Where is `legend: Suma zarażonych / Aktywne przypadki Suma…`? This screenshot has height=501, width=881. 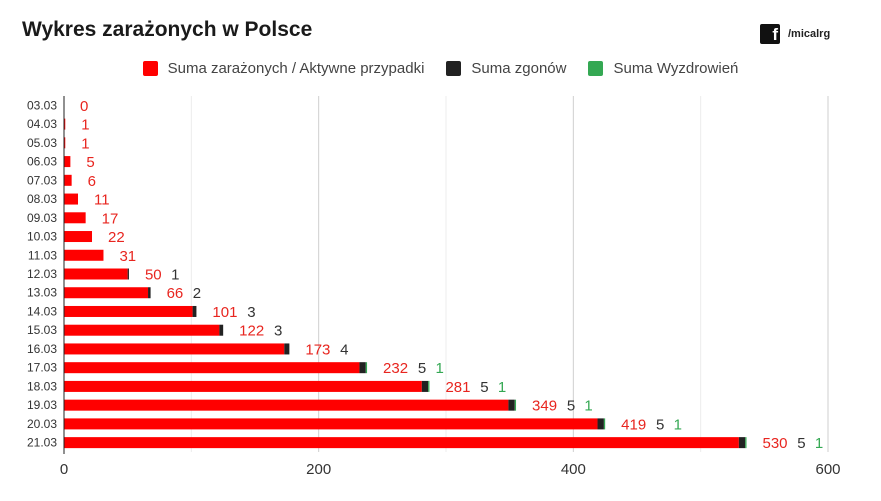
legend: Suma zarażonych / Aktywne przypadki Suma… is located at coordinates (440, 68).